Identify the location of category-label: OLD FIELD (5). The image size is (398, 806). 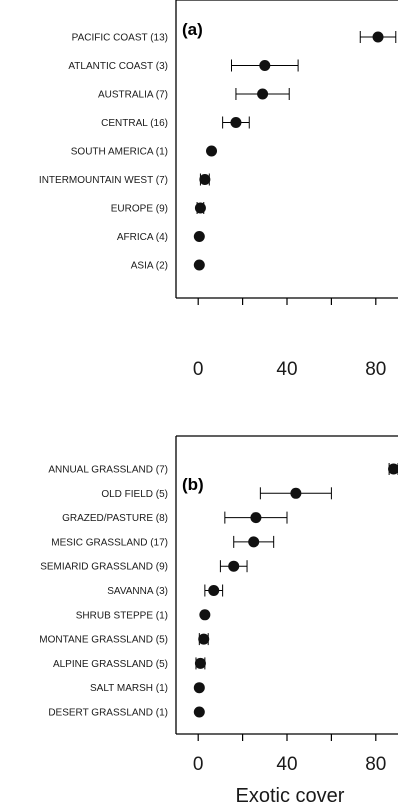
(134, 494).